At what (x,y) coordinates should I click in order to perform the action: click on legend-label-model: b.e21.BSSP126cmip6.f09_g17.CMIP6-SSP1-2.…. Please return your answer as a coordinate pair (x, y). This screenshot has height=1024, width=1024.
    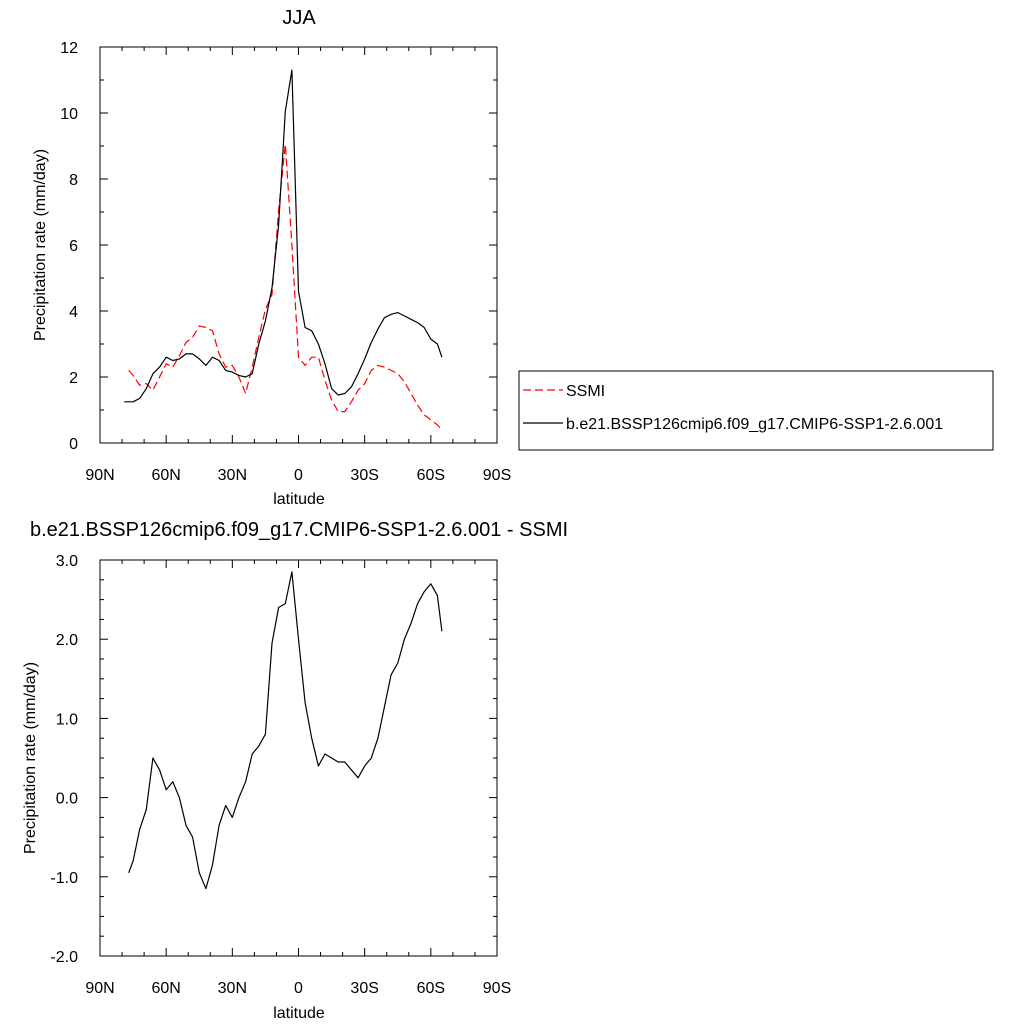
    Looking at the image, I should click on (754, 424).